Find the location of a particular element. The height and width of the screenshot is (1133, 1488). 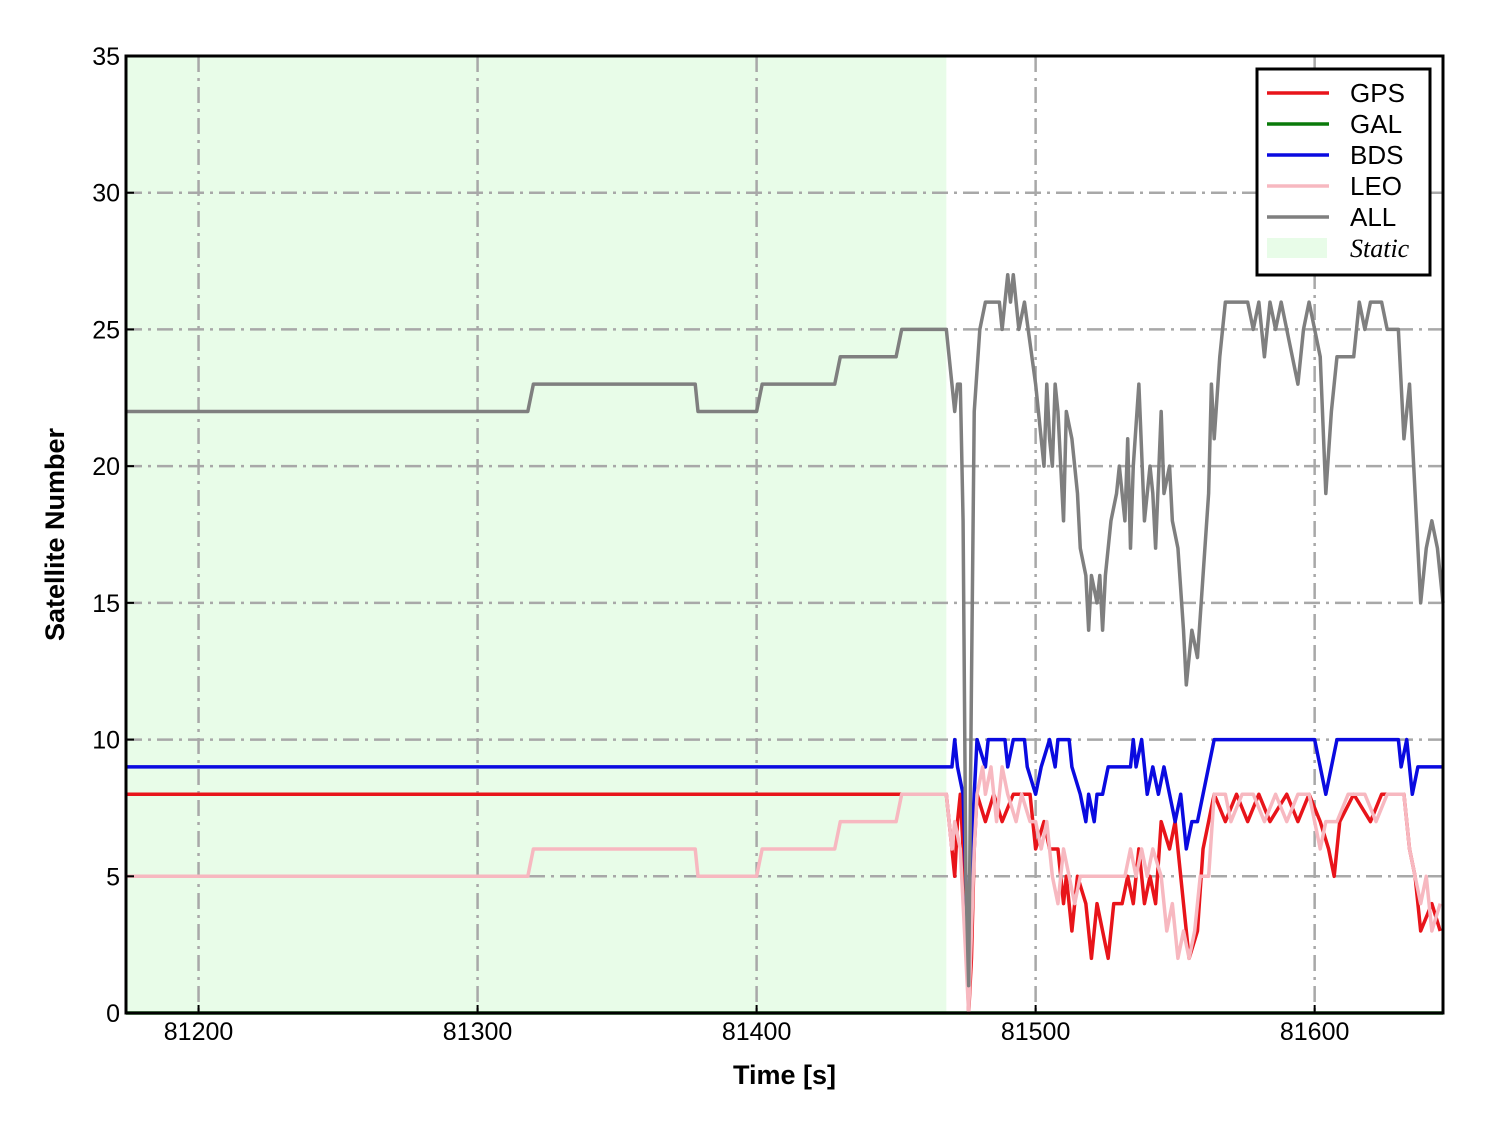

y-tick-label: 0 is located at coordinates (113, 1014).